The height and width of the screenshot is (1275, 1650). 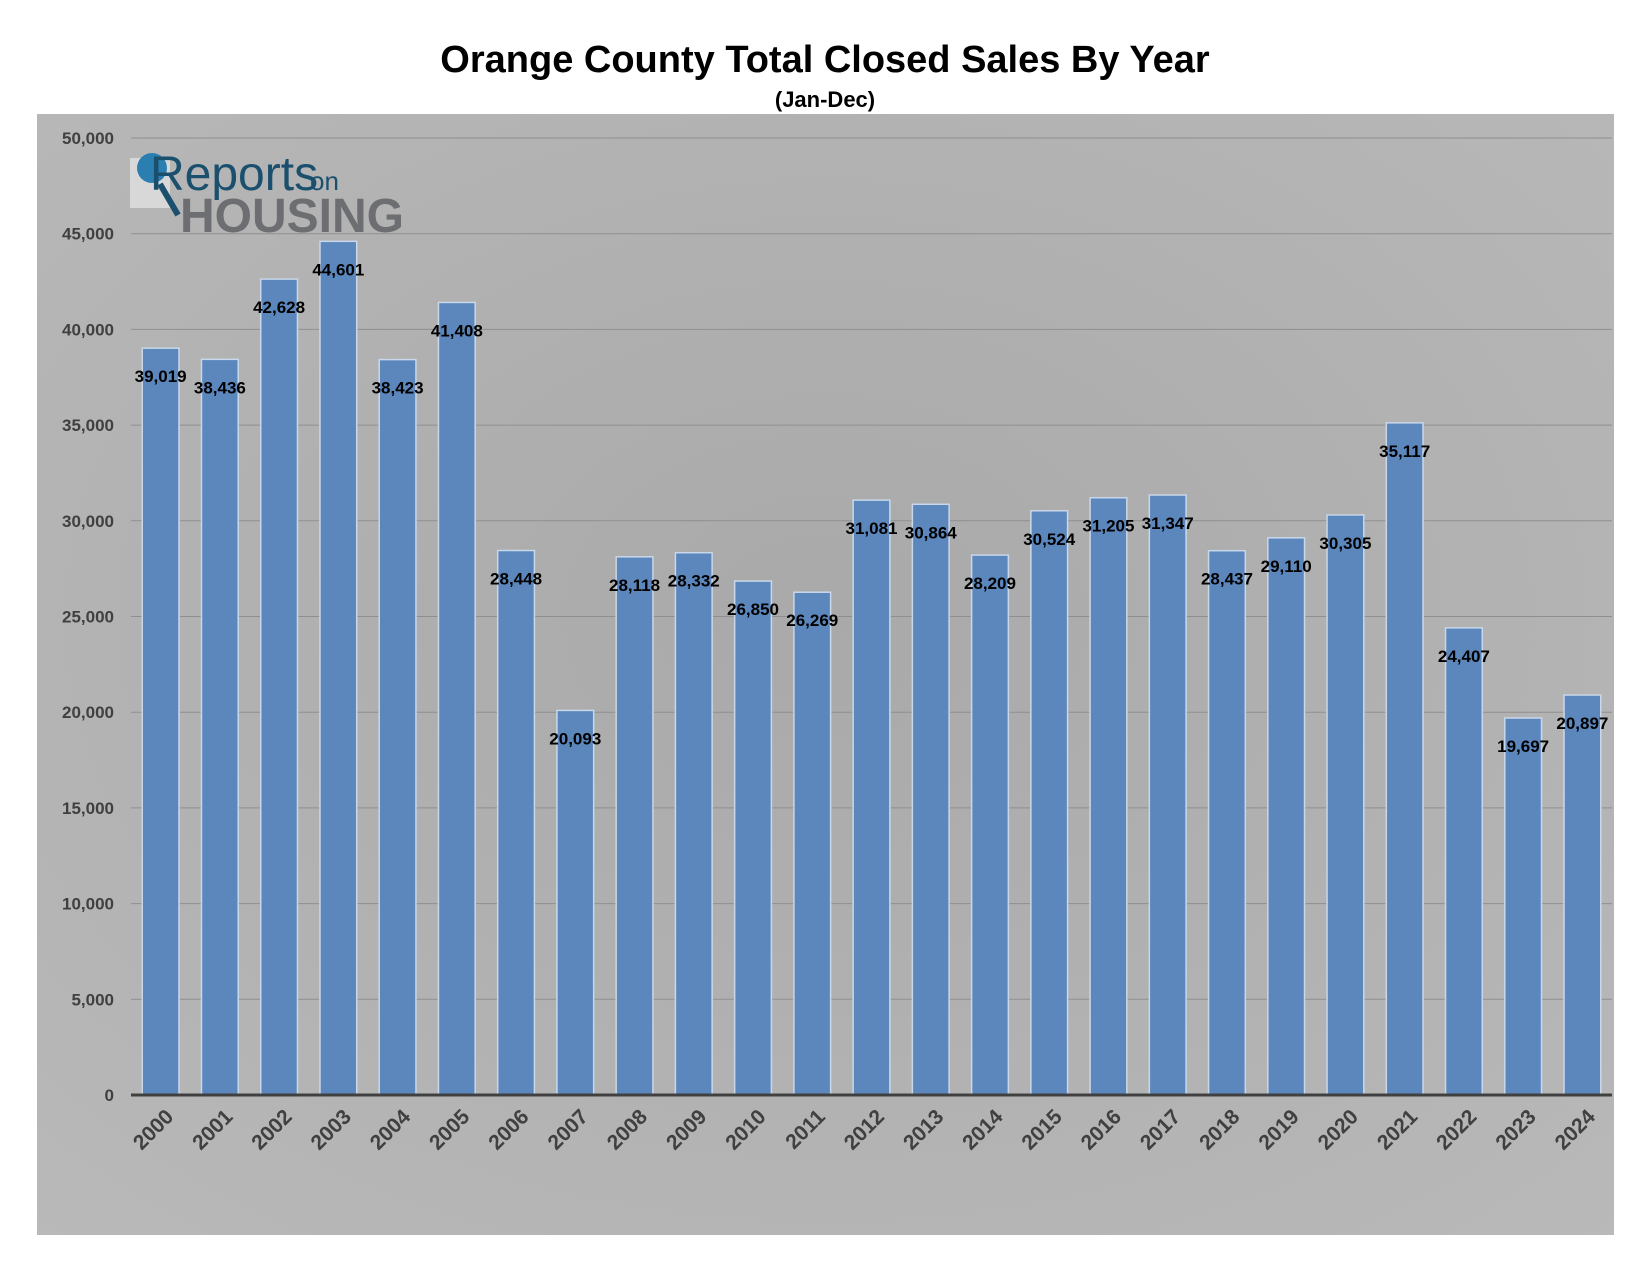 What do you see at coordinates (1404, 759) in the screenshot?
I see `bar-2021` at bounding box center [1404, 759].